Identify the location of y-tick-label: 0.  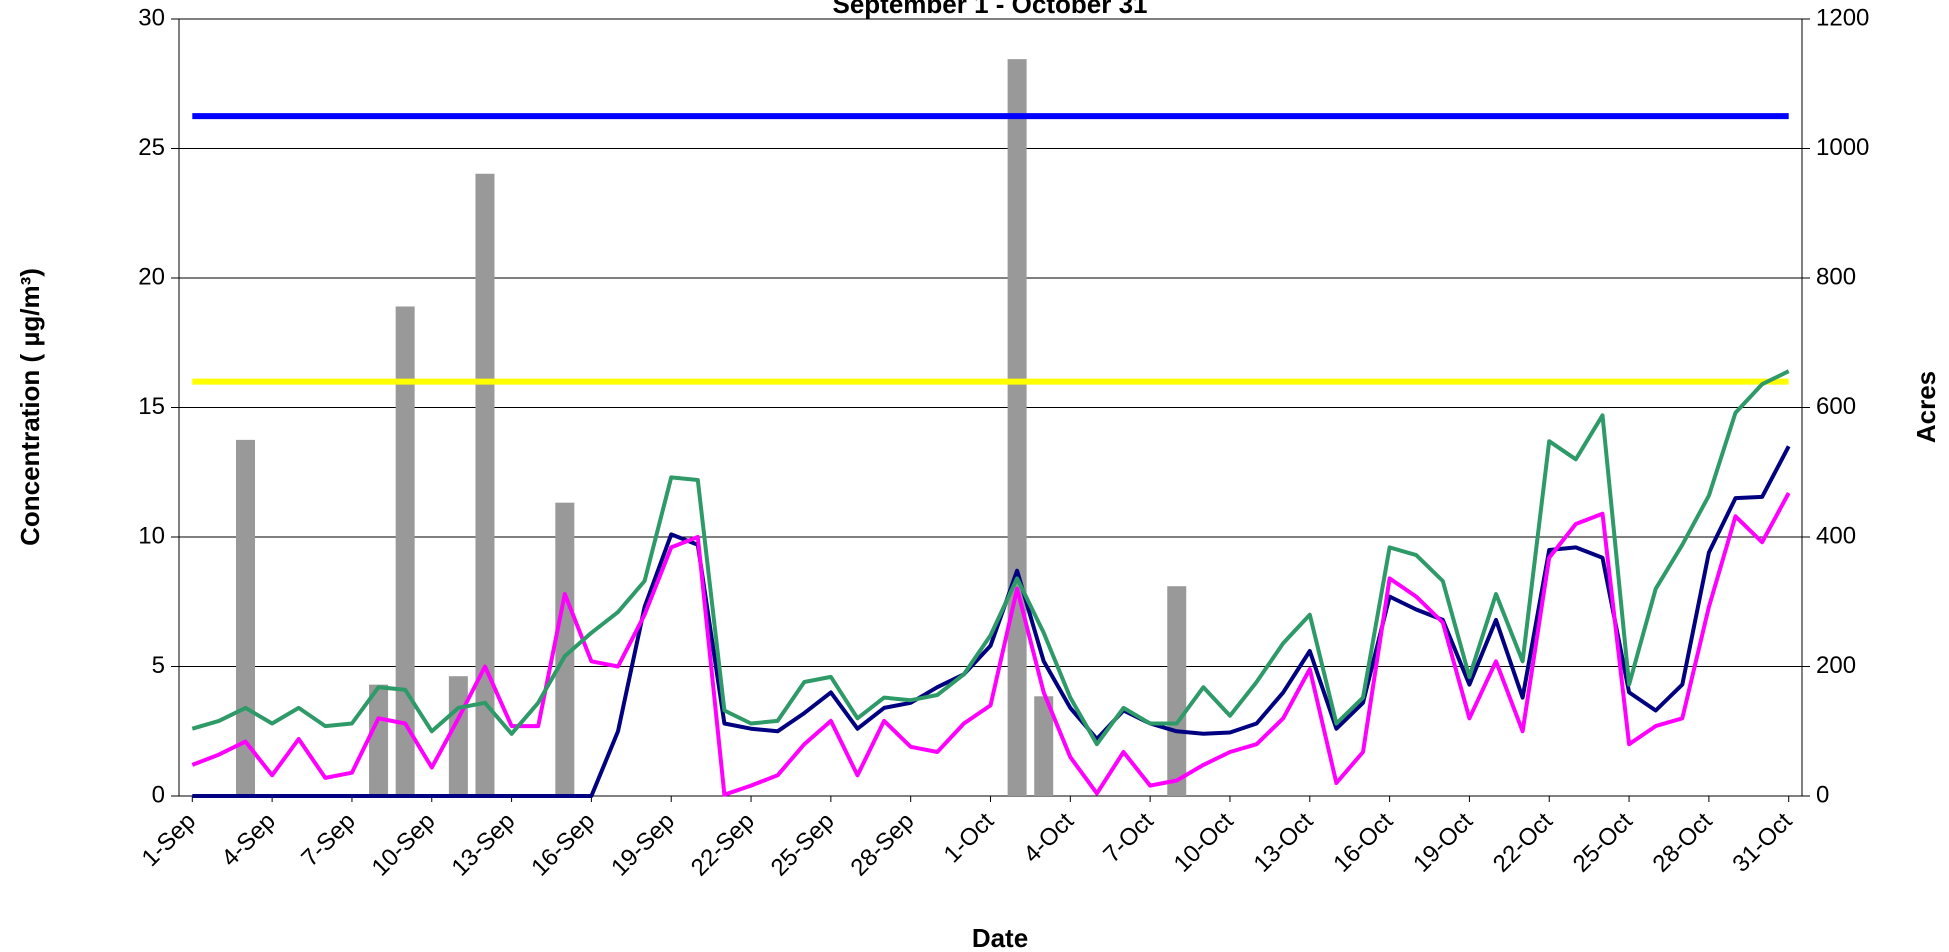
(158, 794).